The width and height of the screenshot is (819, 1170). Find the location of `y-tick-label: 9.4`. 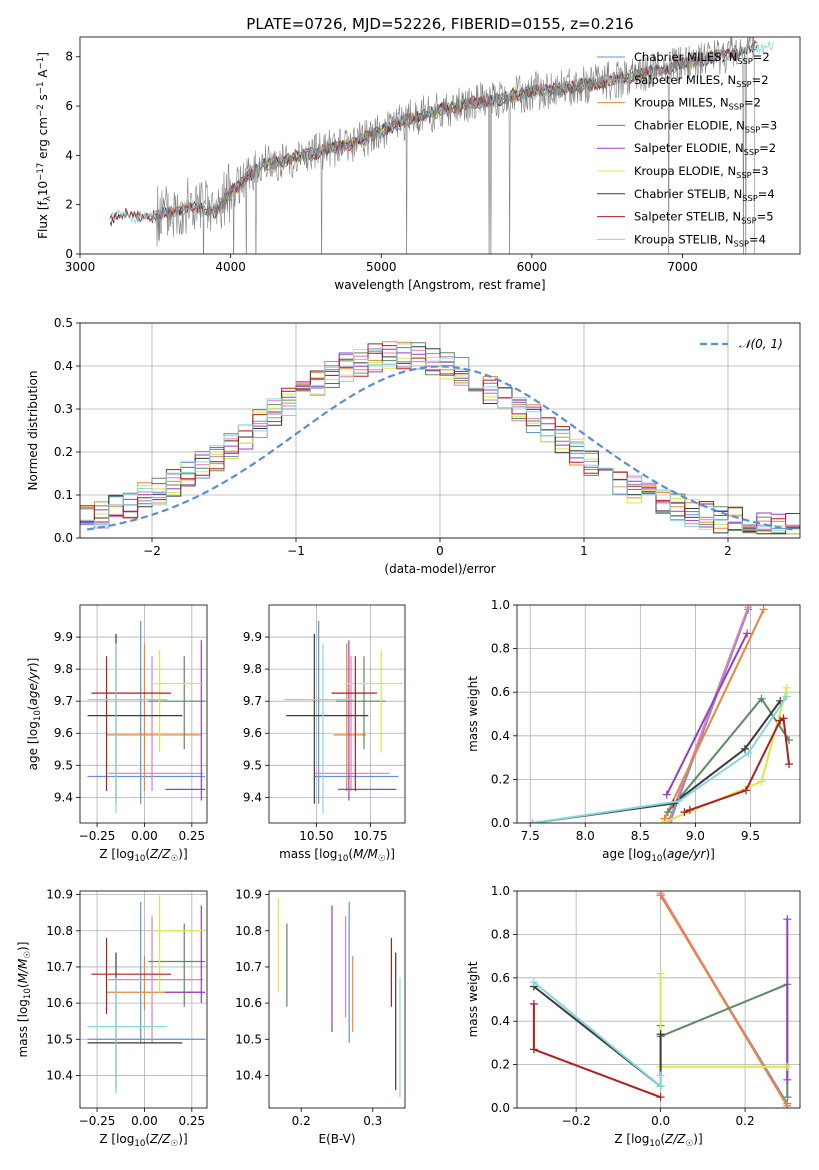

y-tick-label: 9.4 is located at coordinates (252, 797).